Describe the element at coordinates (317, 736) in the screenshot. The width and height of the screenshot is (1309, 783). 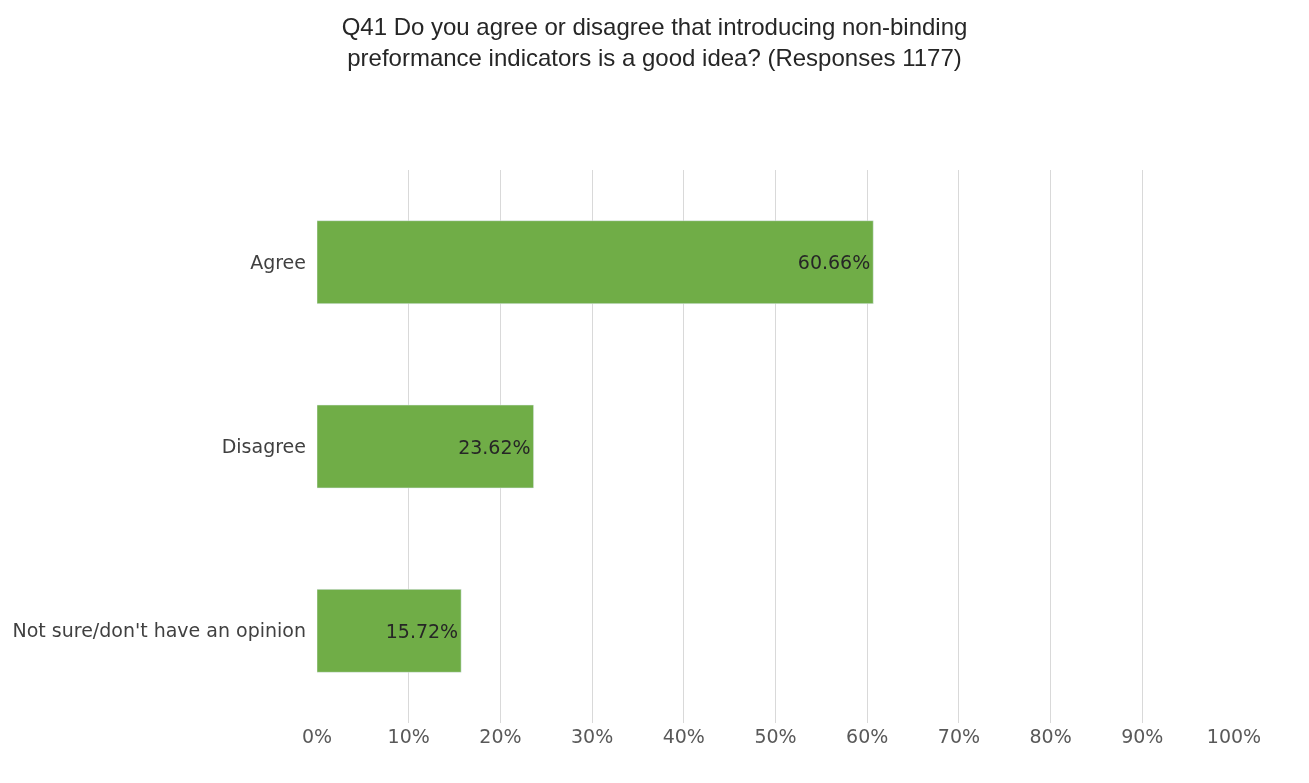
I see `x-tick-label: 0%` at that location.